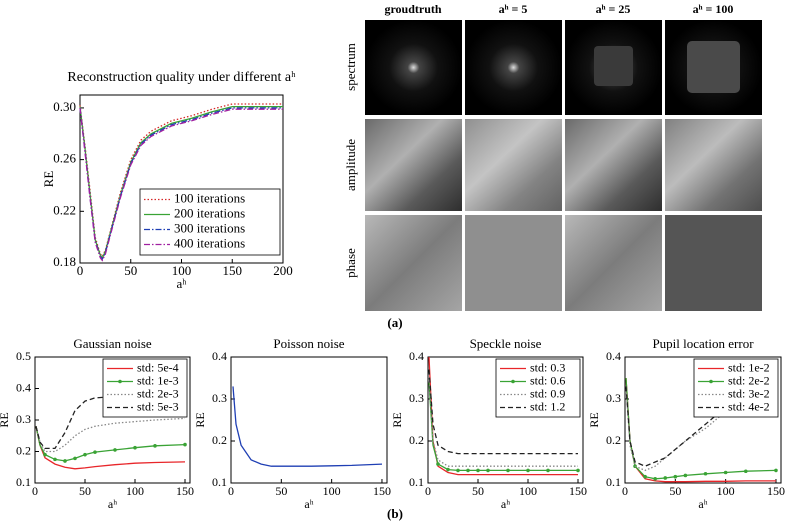  Describe the element at coordinates (749, 380) in the screenshot. I see `legend-label: std: 2e-2` at that location.